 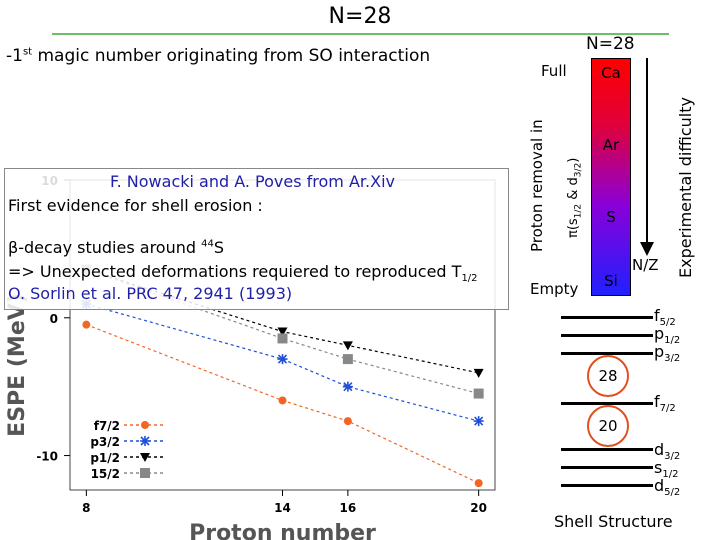 I want to click on level-label-p12: p1/2, so click(x=667, y=335).